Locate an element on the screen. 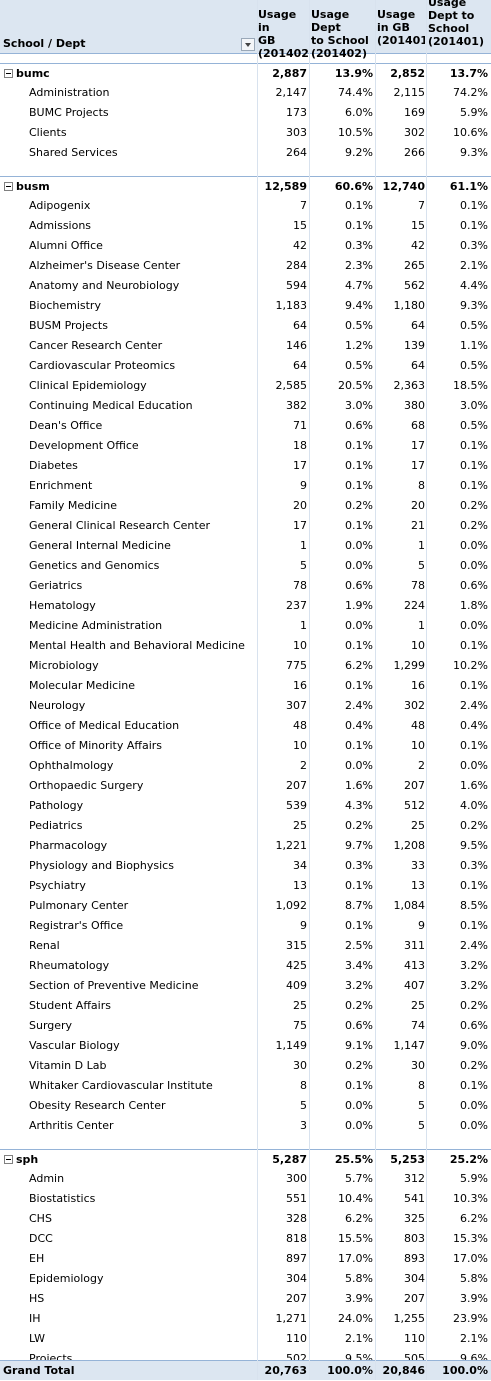  dept-value: 5.7% is located at coordinates (359, 1178).